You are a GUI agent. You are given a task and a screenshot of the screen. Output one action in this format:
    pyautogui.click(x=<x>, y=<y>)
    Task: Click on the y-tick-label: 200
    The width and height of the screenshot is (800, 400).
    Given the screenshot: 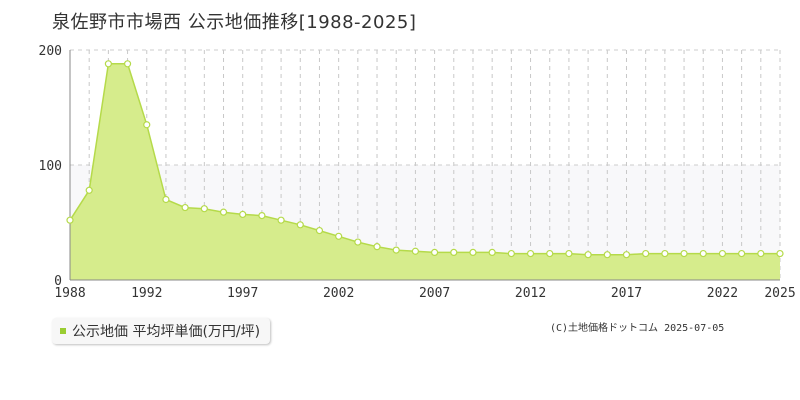 What is the action you would take?
    pyautogui.click(x=50, y=51)
    